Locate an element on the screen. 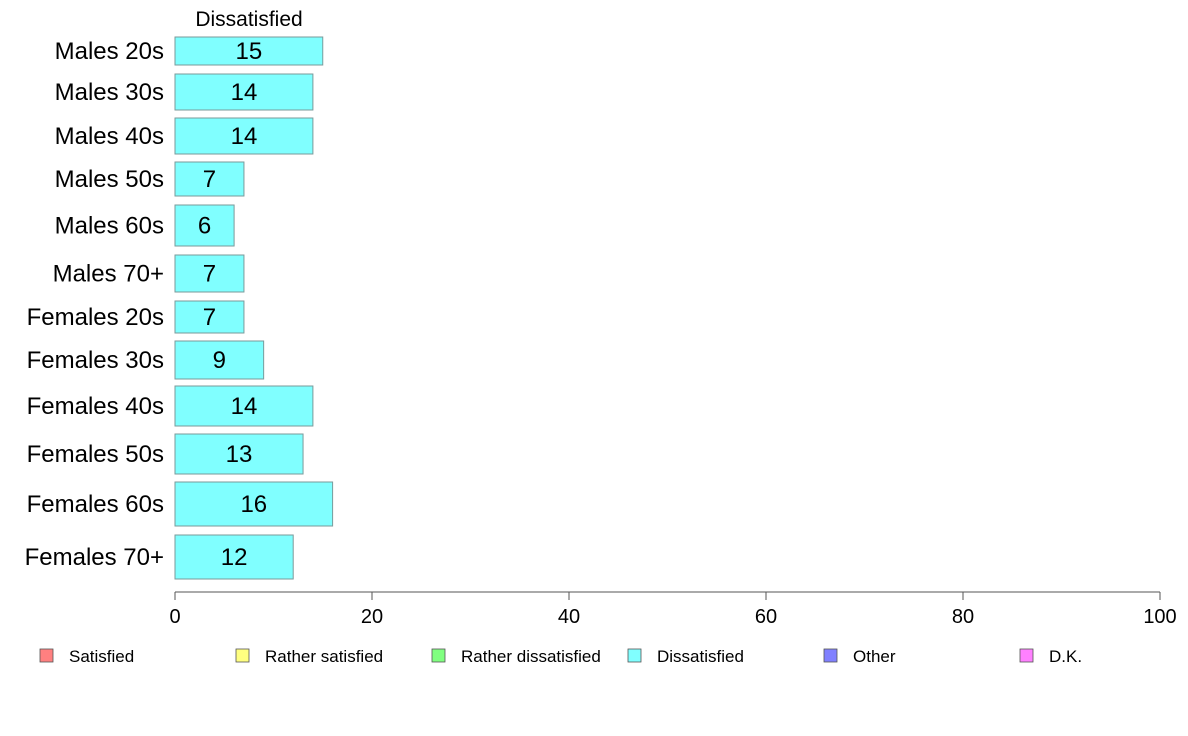 Image resolution: width=1188 pixels, height=736 pixels. category-label: Females 50s is located at coordinates (95, 454).